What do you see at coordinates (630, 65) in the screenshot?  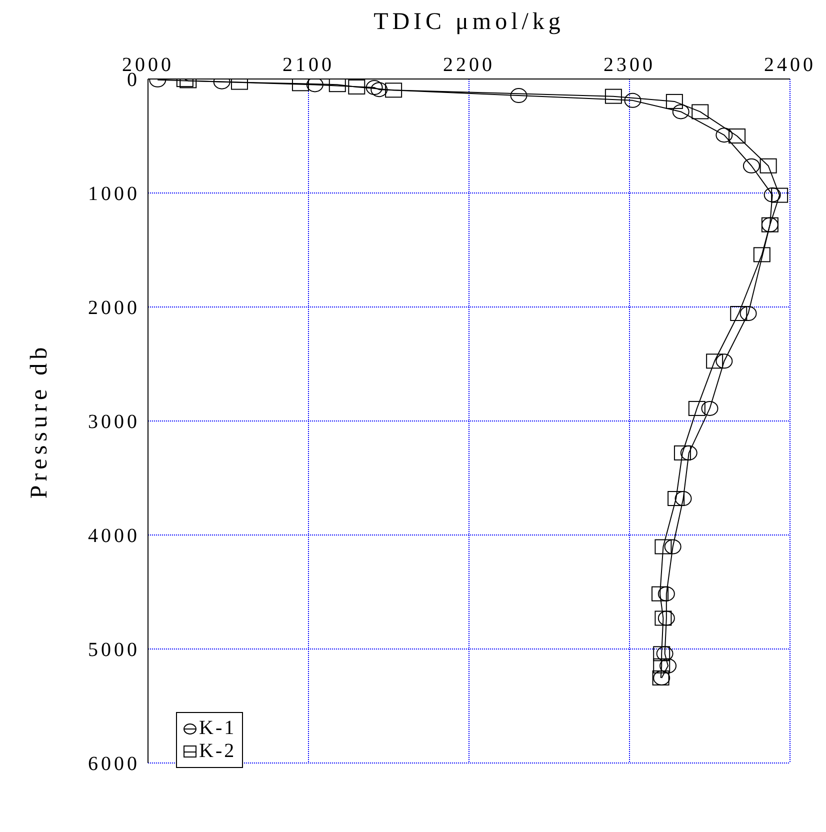 I see `x-tick-label: 2300` at bounding box center [630, 65].